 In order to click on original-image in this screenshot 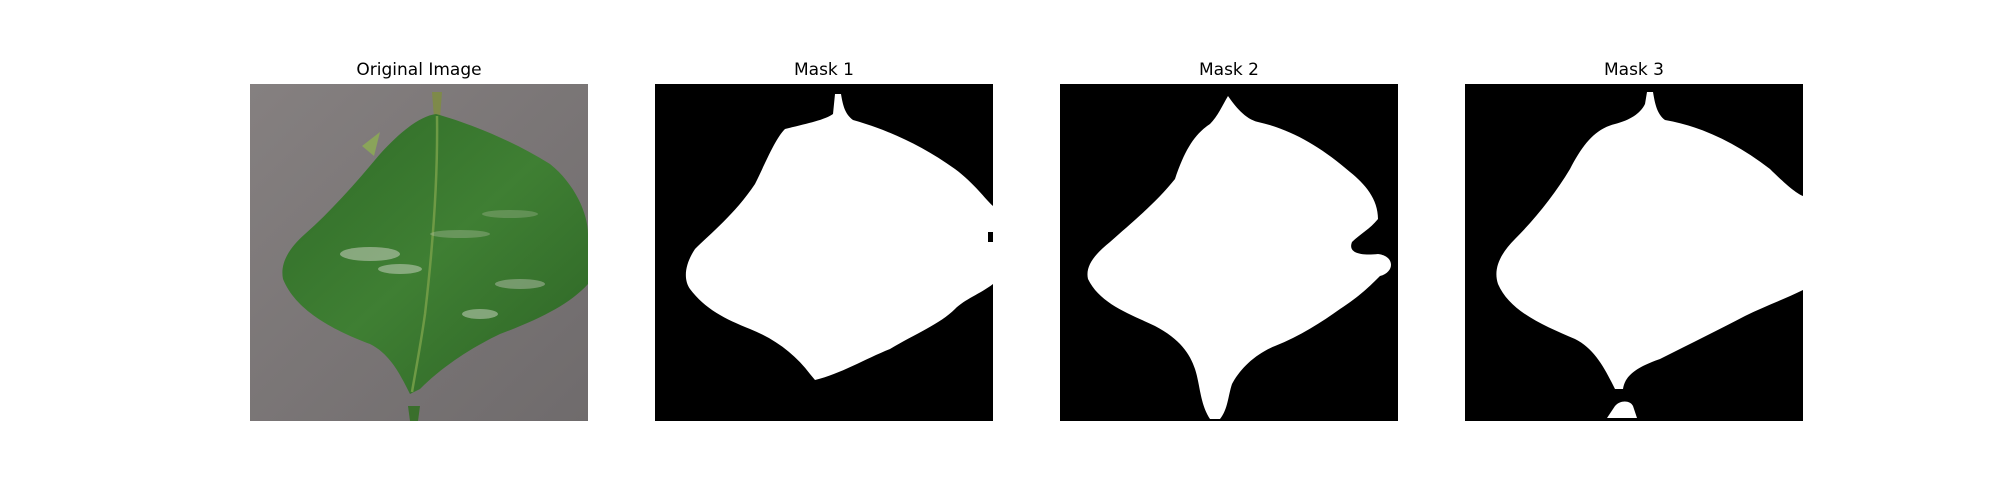, I will do `click(419, 252)`.